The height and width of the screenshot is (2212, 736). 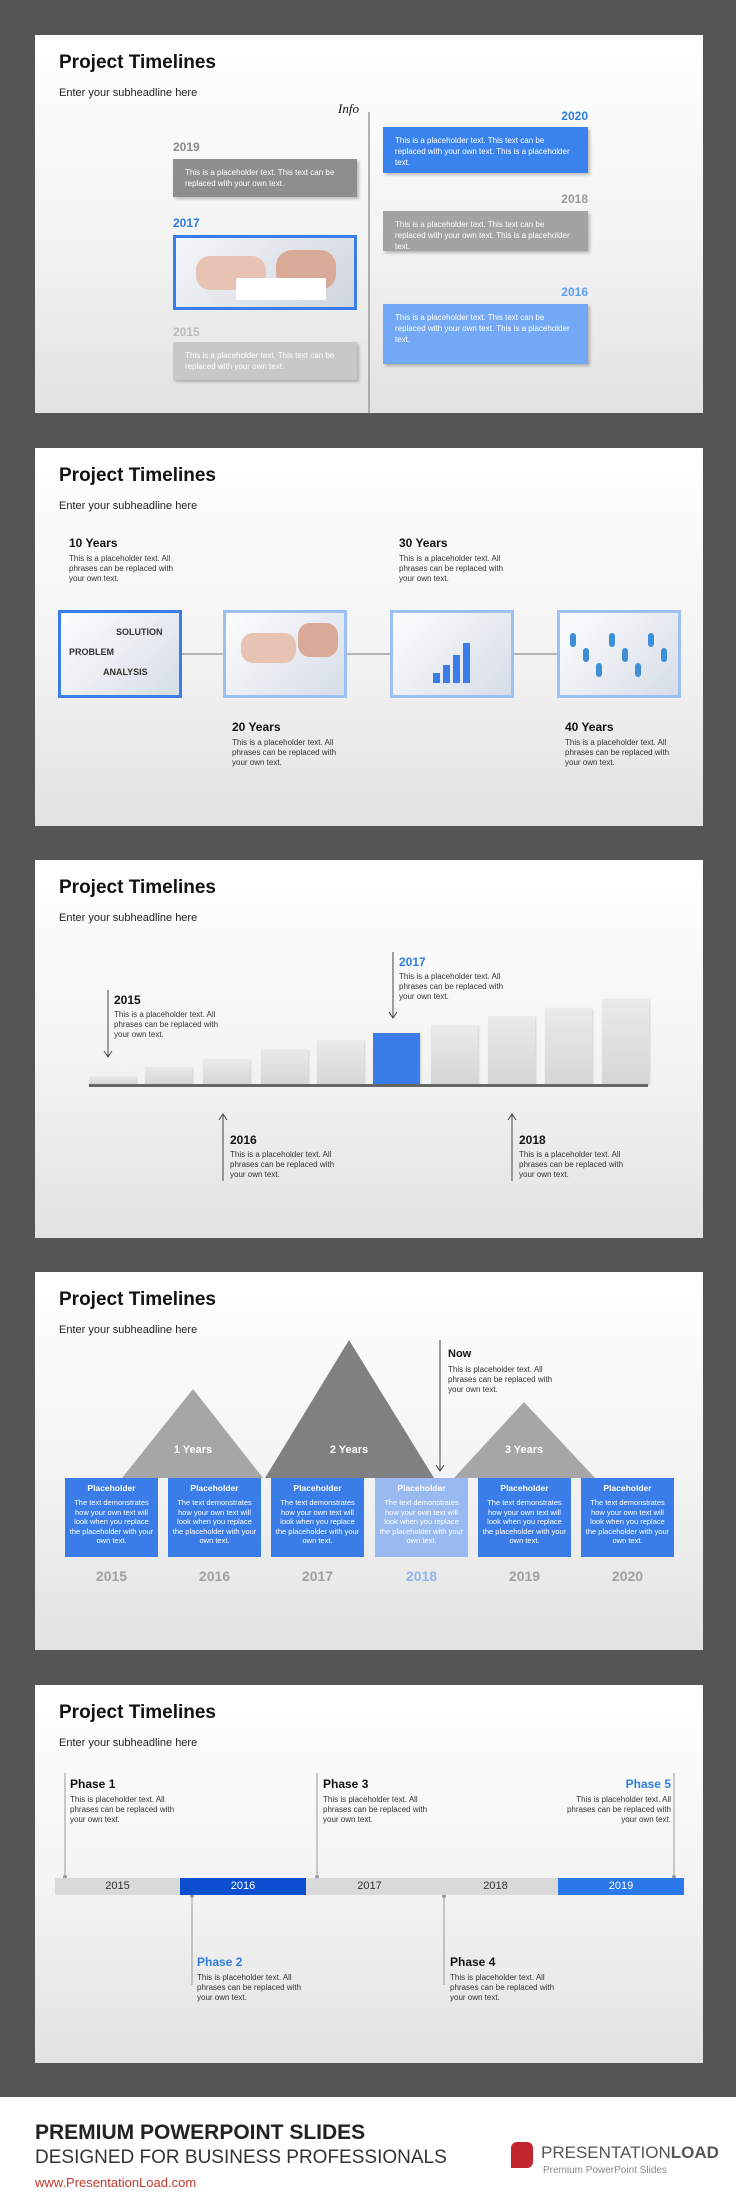 What do you see at coordinates (268, 648) in the screenshot?
I see `image-hand` at bounding box center [268, 648].